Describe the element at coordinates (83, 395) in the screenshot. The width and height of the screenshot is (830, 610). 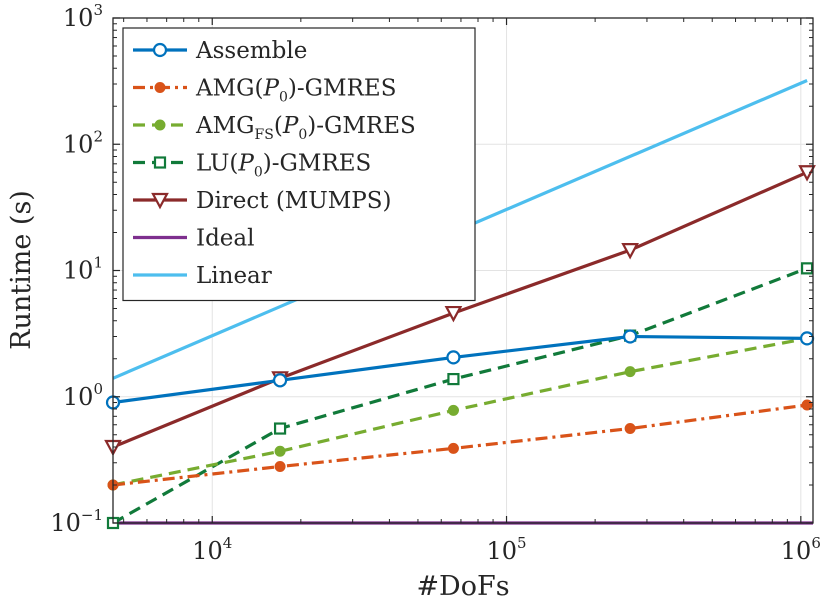
I see `y-tick-label: 10⁰` at that location.